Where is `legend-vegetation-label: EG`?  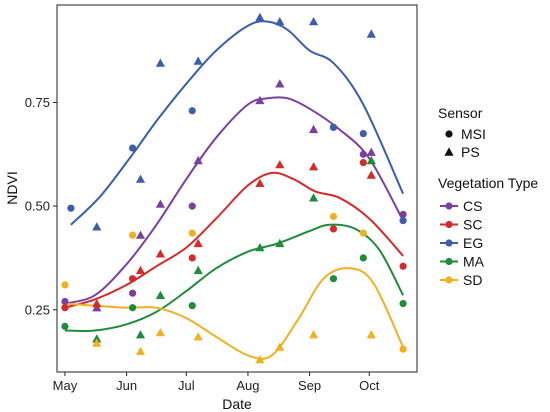 legend-vegetation-label: EG is located at coordinates (473, 243).